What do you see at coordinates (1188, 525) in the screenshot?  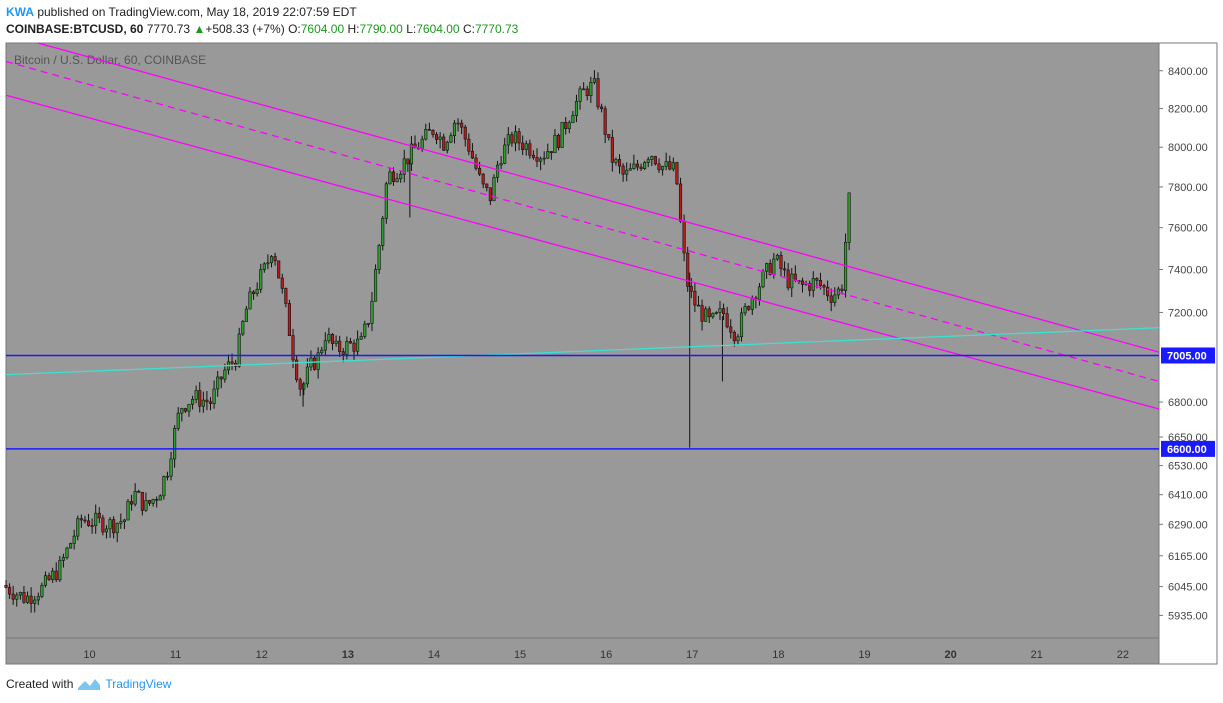 I see `y-tick-label: 6290.00` at bounding box center [1188, 525].